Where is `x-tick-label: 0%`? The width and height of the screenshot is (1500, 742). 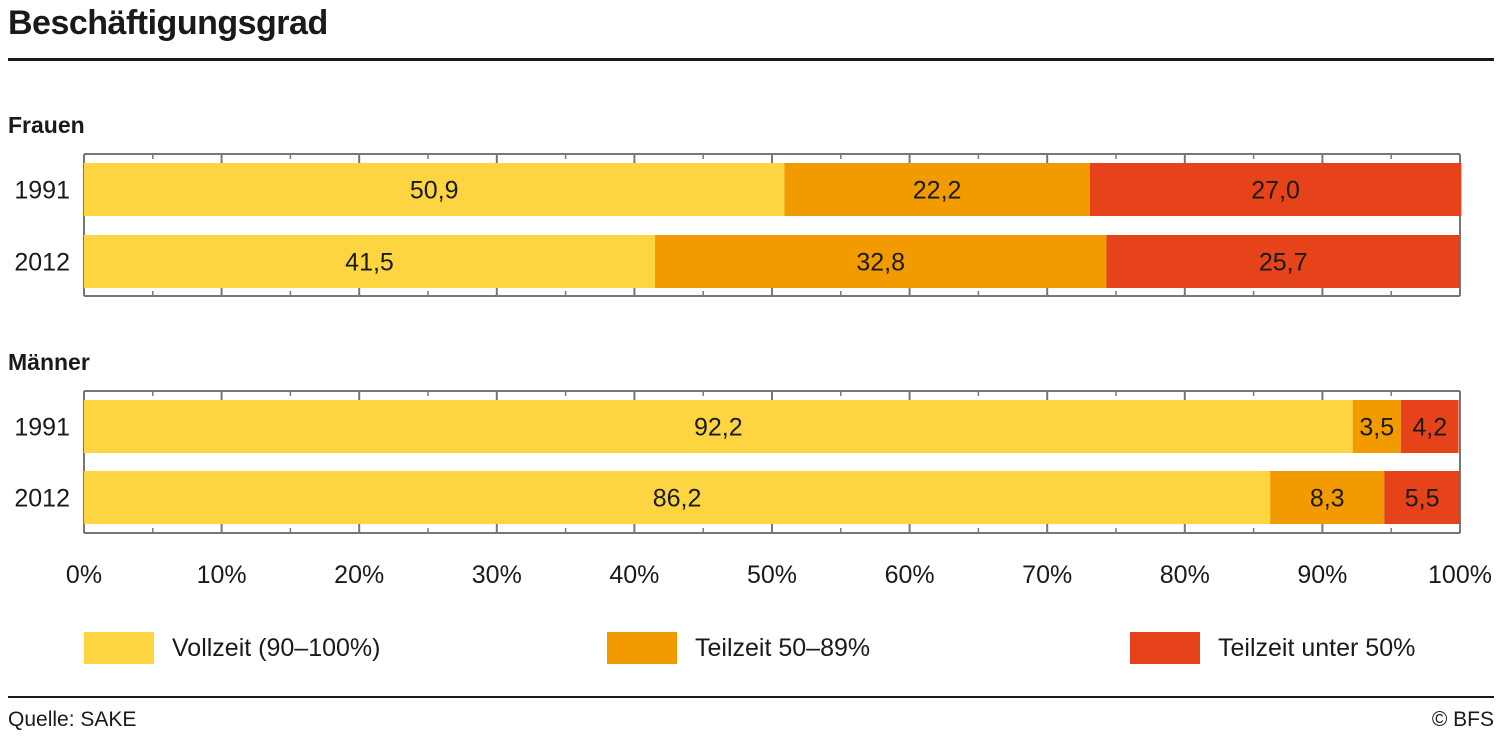 x-tick-label: 0% is located at coordinates (84, 575).